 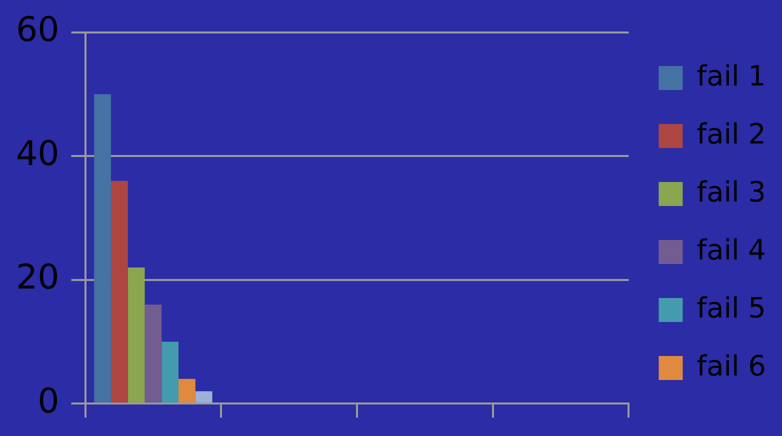 I want to click on y-tick-label: 60, so click(x=38, y=30).